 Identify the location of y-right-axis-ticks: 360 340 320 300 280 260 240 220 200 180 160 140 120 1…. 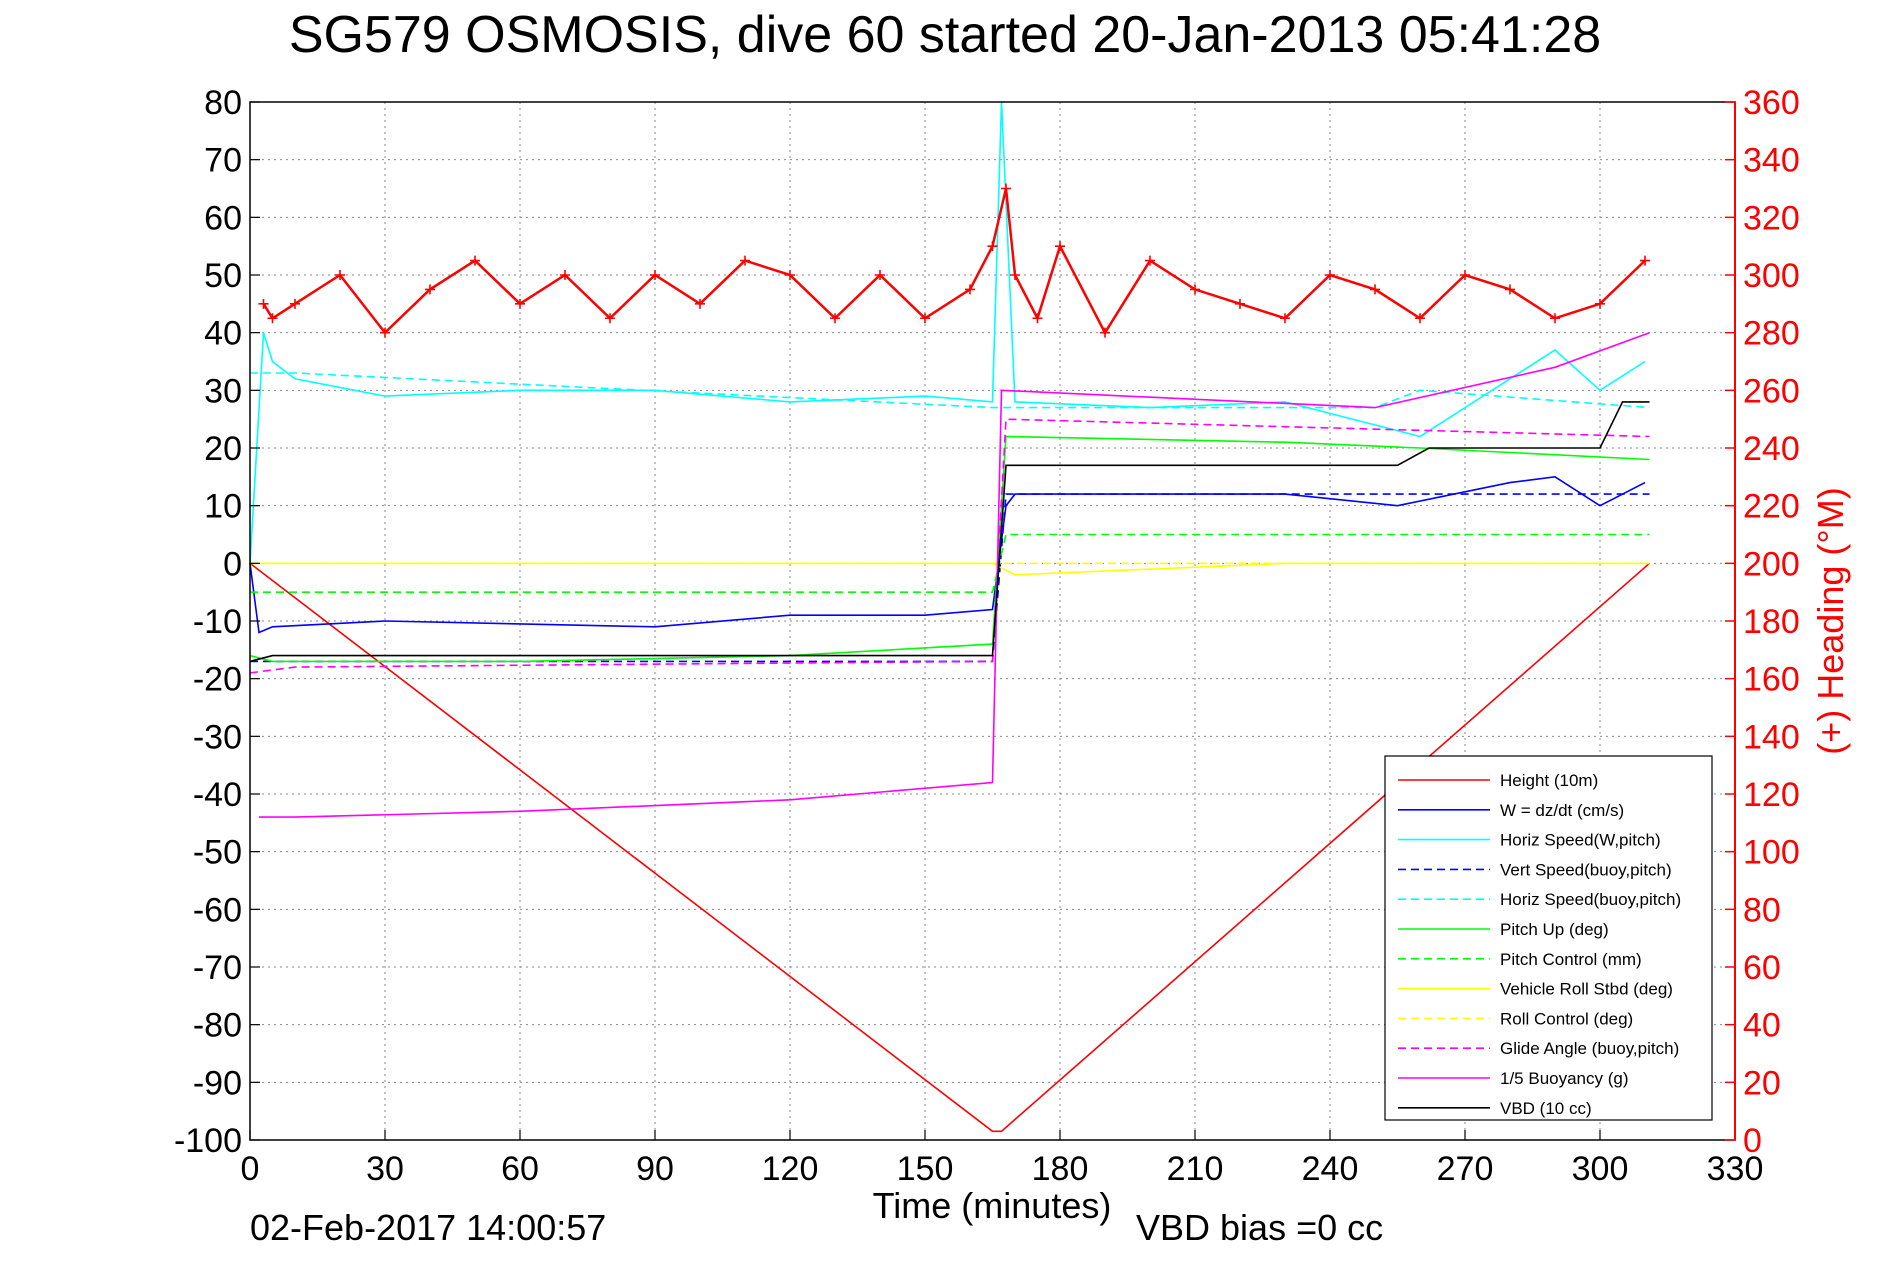
(1762, 622).